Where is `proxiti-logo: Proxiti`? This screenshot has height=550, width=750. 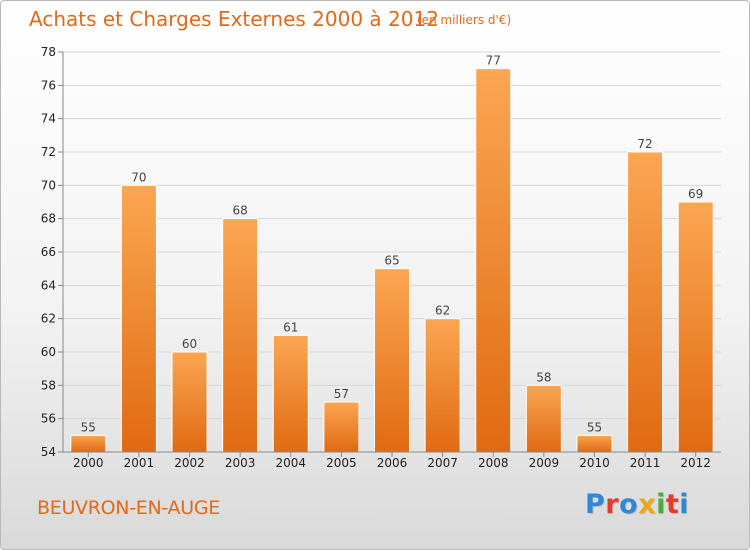
proxiti-logo: Proxiti is located at coordinates (637, 504).